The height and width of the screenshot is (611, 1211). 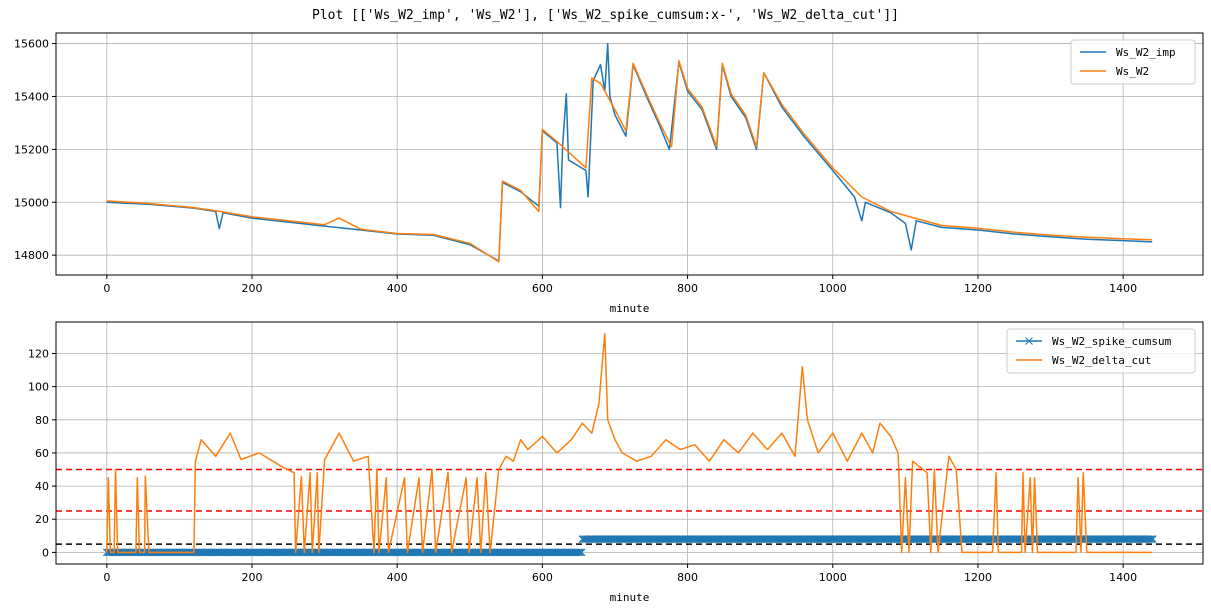 I want to click on legend: Ws_W2_spike_cumsum Ws_W2_delta_cut, so click(x=1101, y=351).